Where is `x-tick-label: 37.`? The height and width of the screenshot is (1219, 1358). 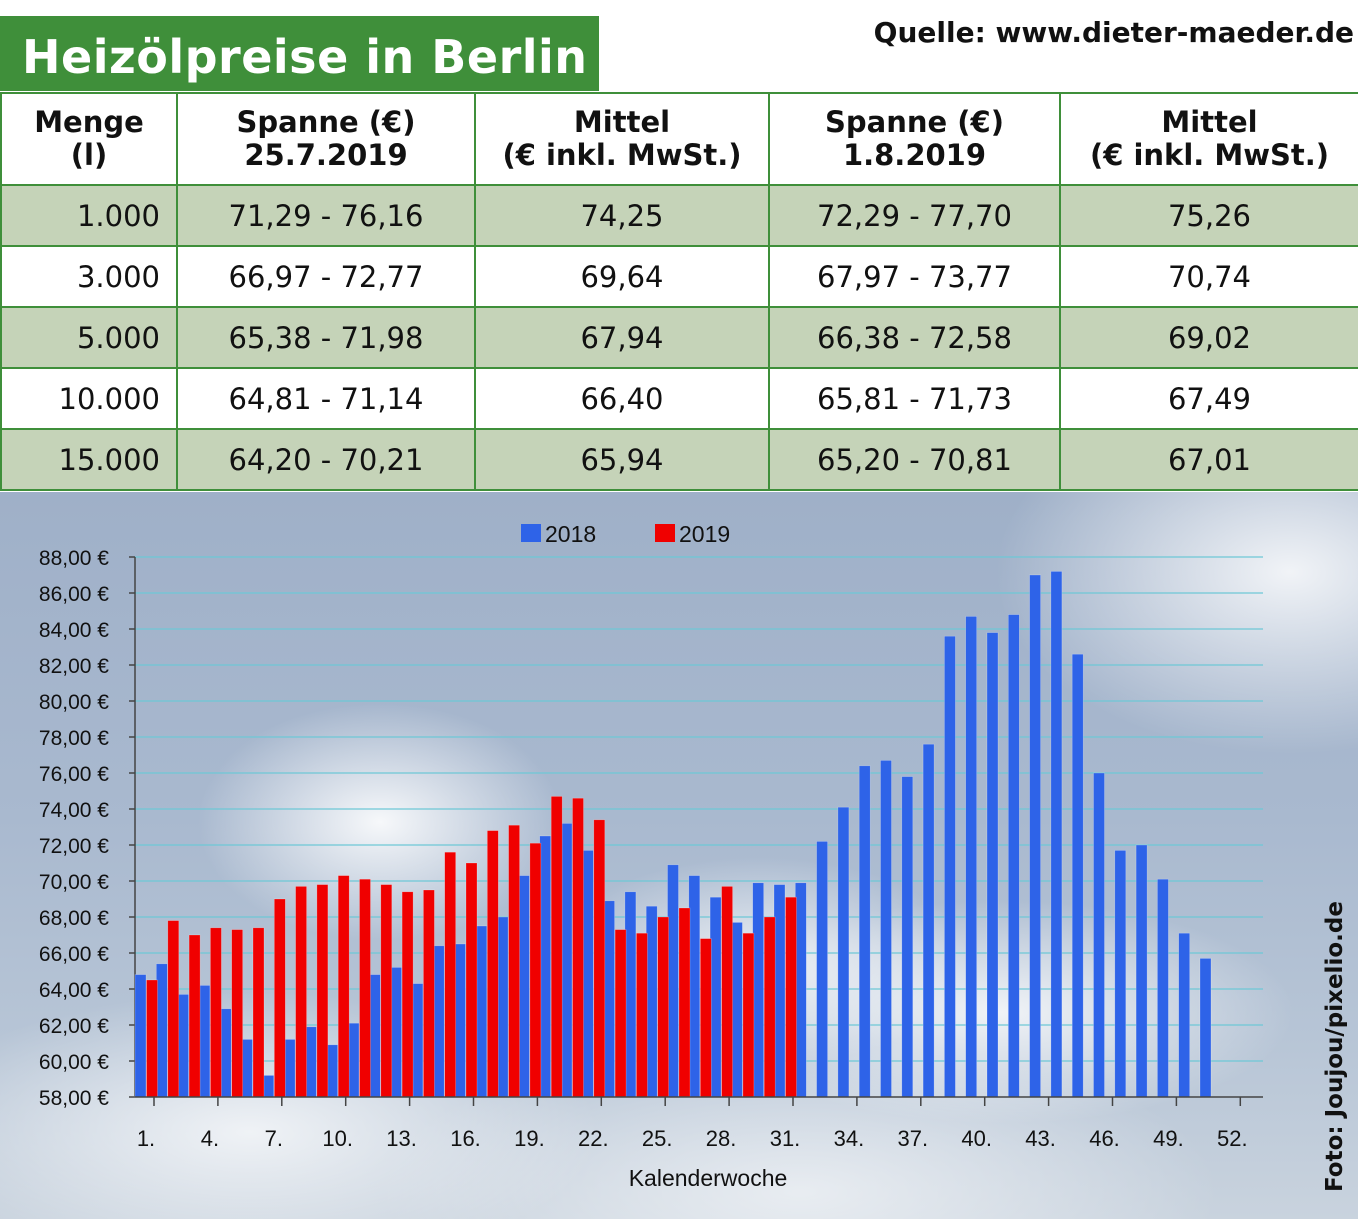
x-tick-label: 37. is located at coordinates (913, 1138).